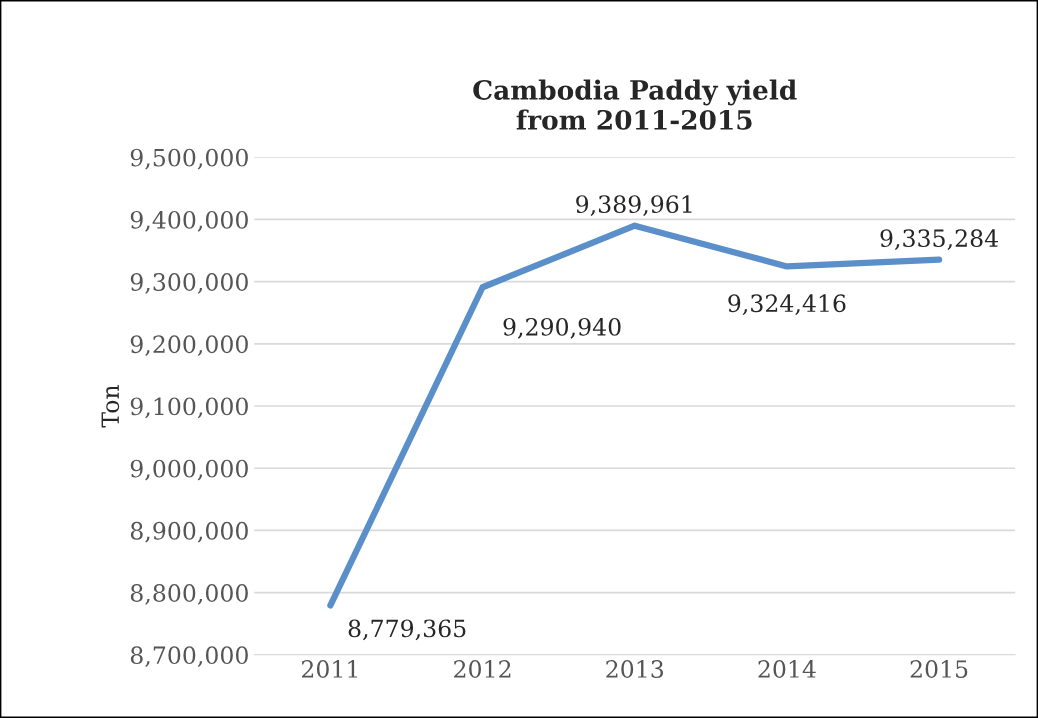  I want to click on y-tick-label: 9,000,000, so click(189, 470).